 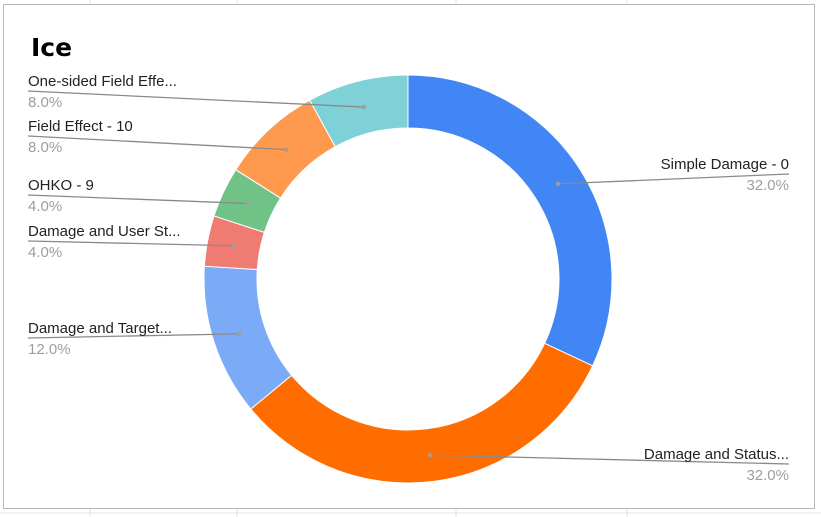 What do you see at coordinates (49, 349) in the screenshot?
I see `slice-percent-label: 12.0%` at bounding box center [49, 349].